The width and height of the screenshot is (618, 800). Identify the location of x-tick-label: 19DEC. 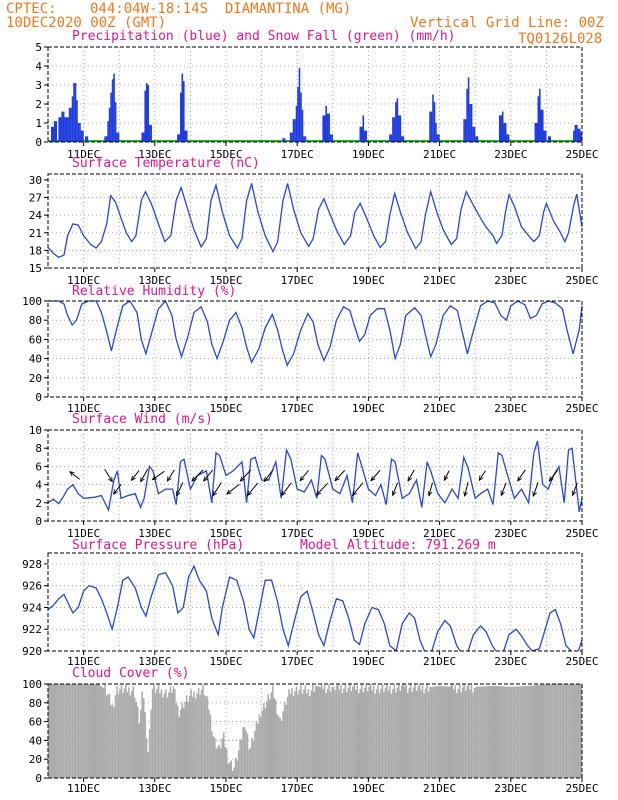
(368, 280).